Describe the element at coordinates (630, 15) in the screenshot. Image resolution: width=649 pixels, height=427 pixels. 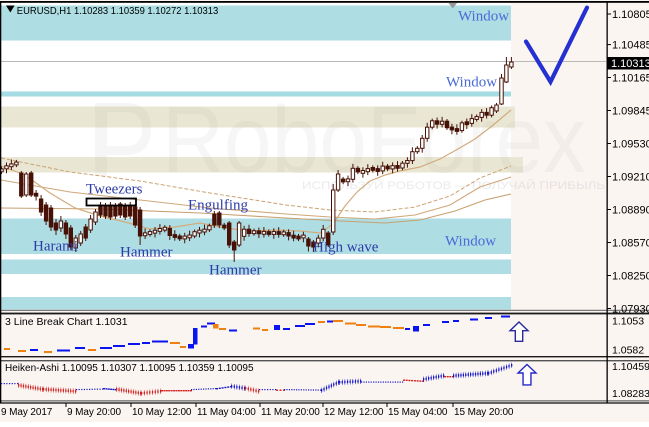
I see `svg-text: 1.10805` at that location.